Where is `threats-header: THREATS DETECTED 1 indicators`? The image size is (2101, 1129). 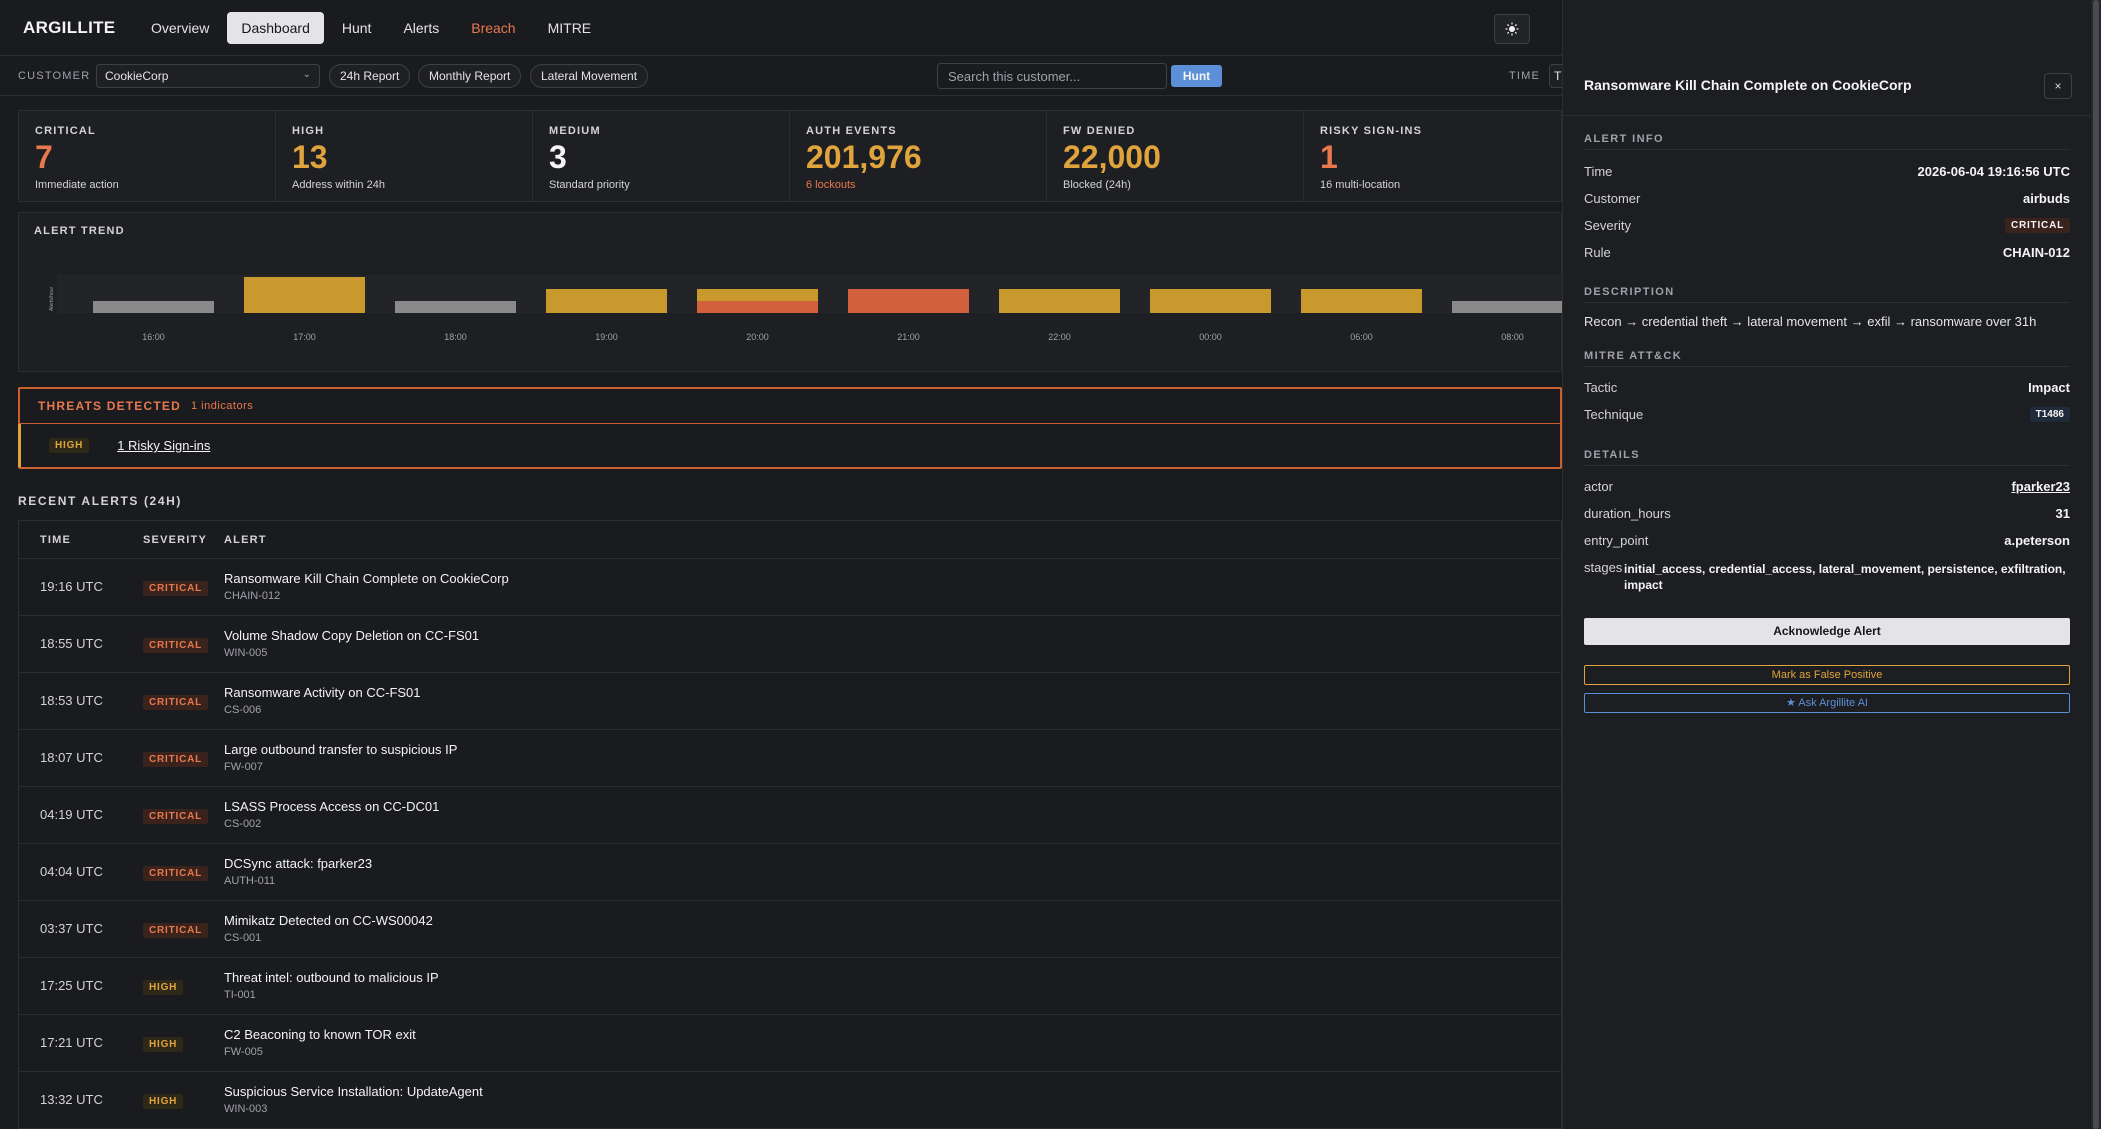 threats-header: THREATS DETECTED 1 indicators is located at coordinates (790, 406).